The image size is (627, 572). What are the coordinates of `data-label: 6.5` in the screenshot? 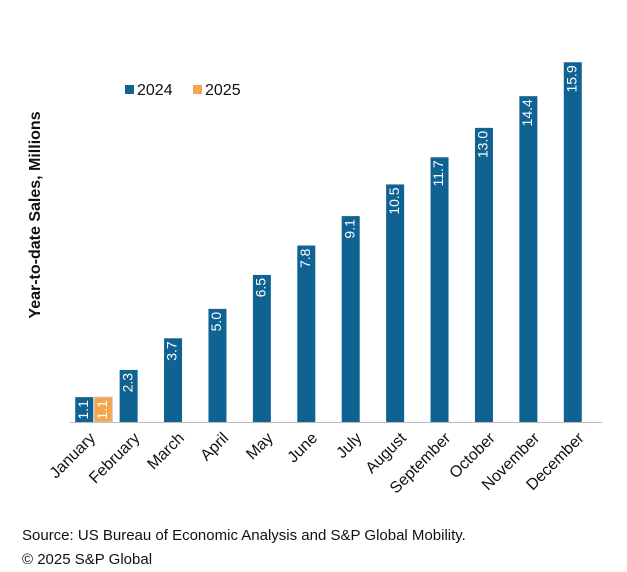 It's located at (261, 288).